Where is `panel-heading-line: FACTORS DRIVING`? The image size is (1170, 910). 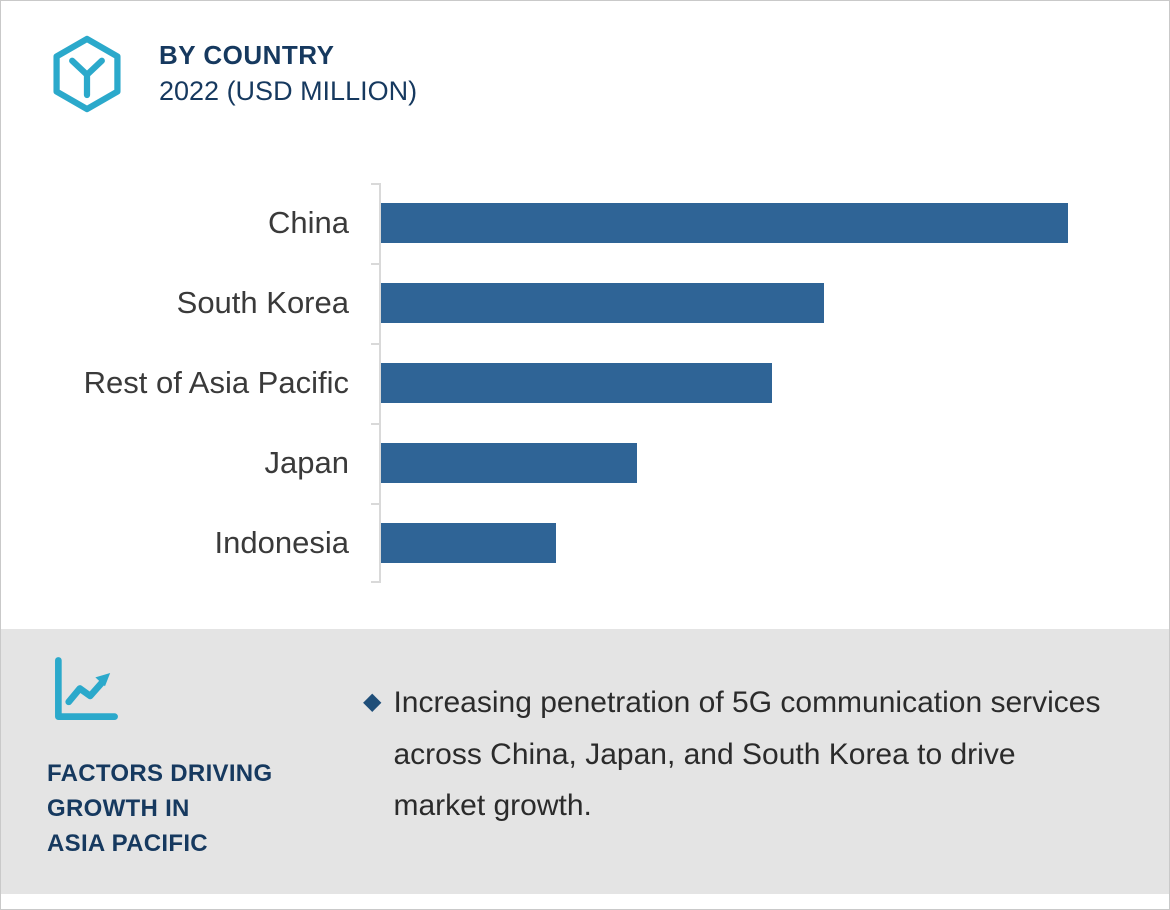 panel-heading-line: FACTORS DRIVING is located at coordinates (160, 773).